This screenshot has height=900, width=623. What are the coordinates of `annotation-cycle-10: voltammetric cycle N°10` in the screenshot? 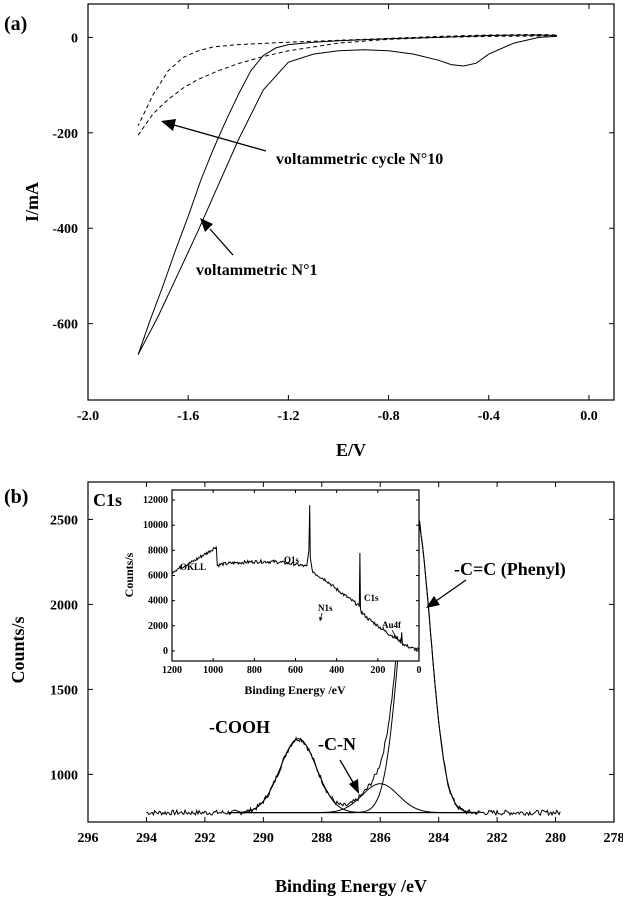 It's located at (359, 159).